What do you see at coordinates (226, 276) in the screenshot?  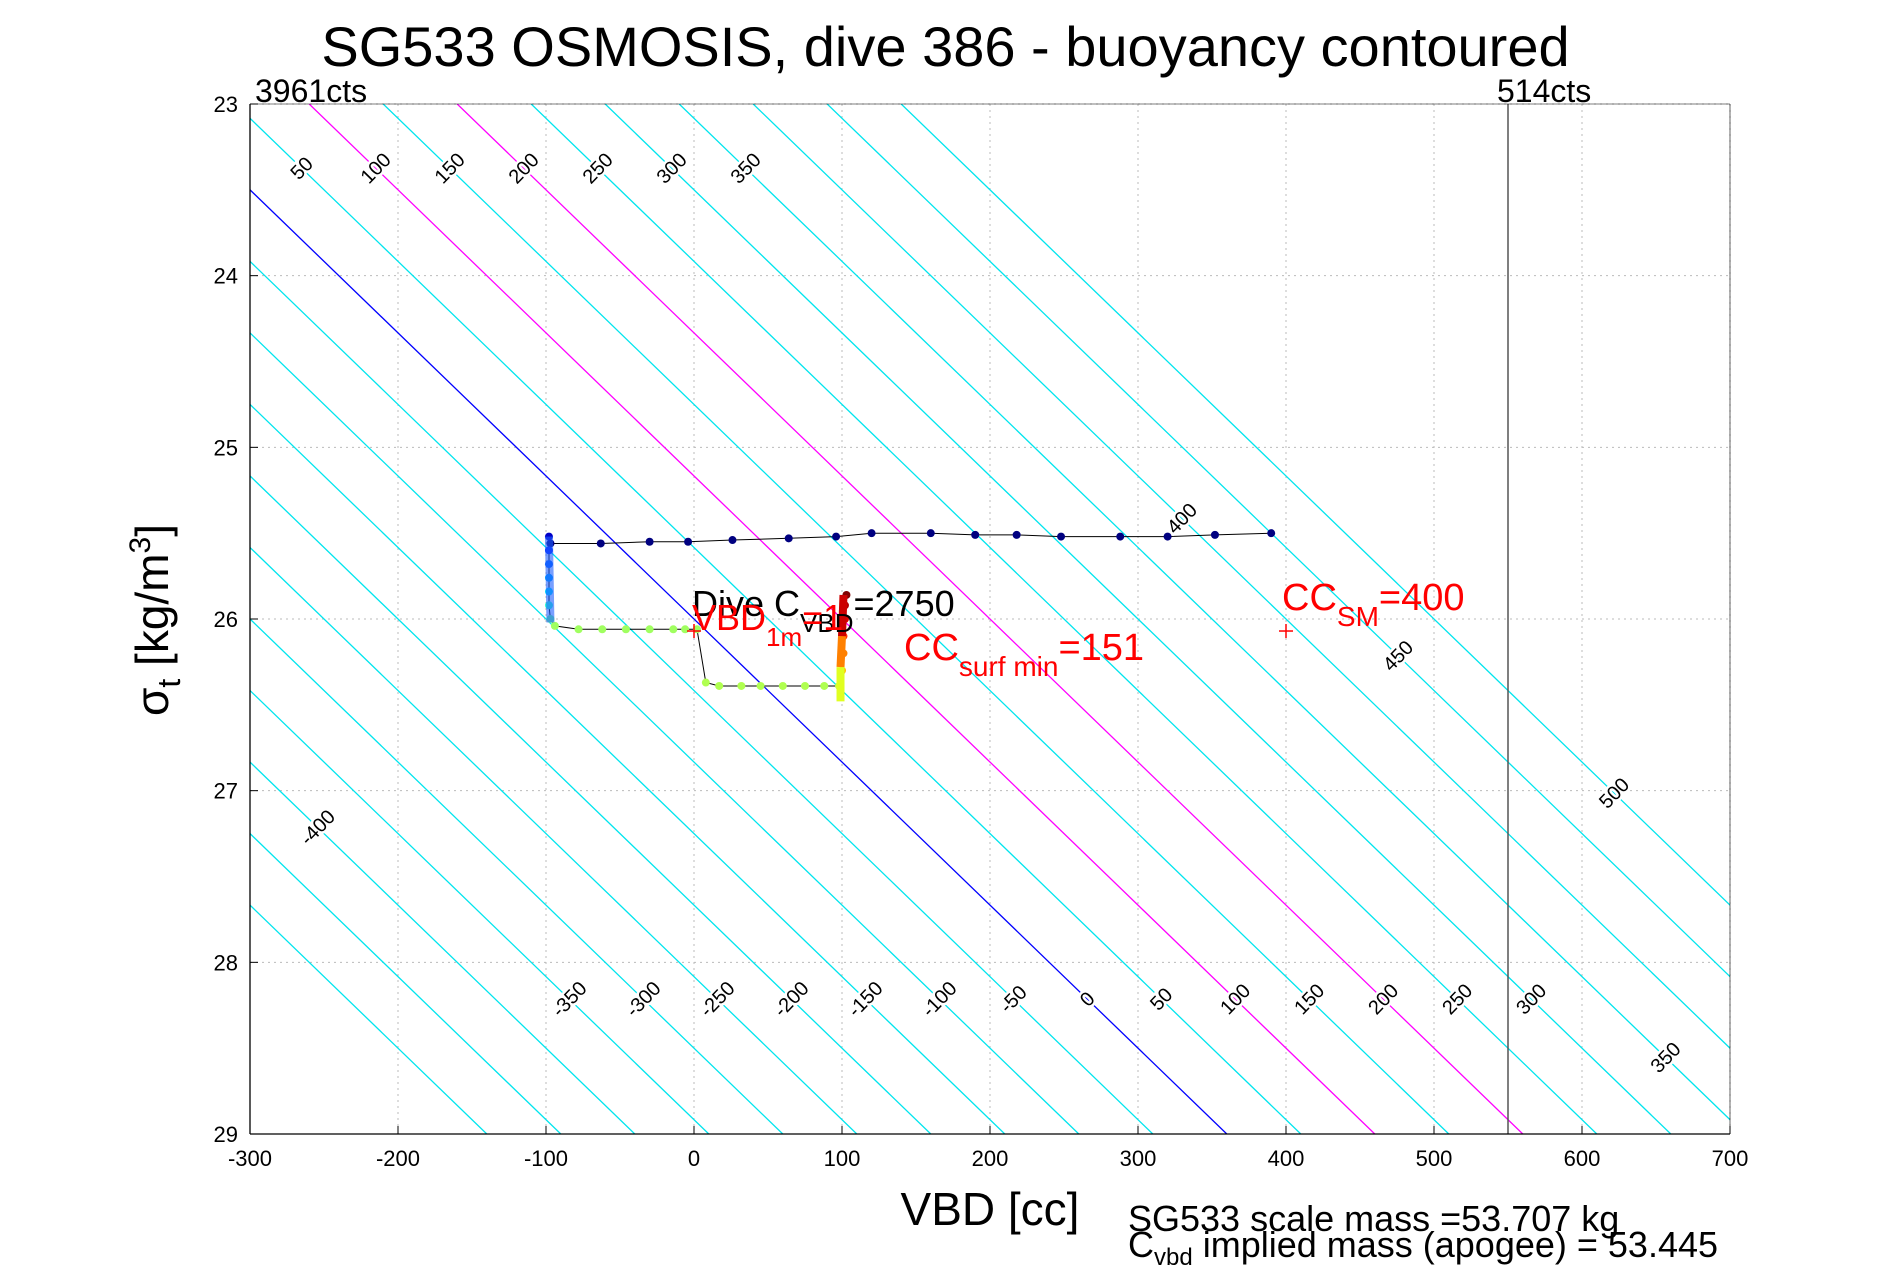 I see `y-tick-label-1: 24` at bounding box center [226, 276].